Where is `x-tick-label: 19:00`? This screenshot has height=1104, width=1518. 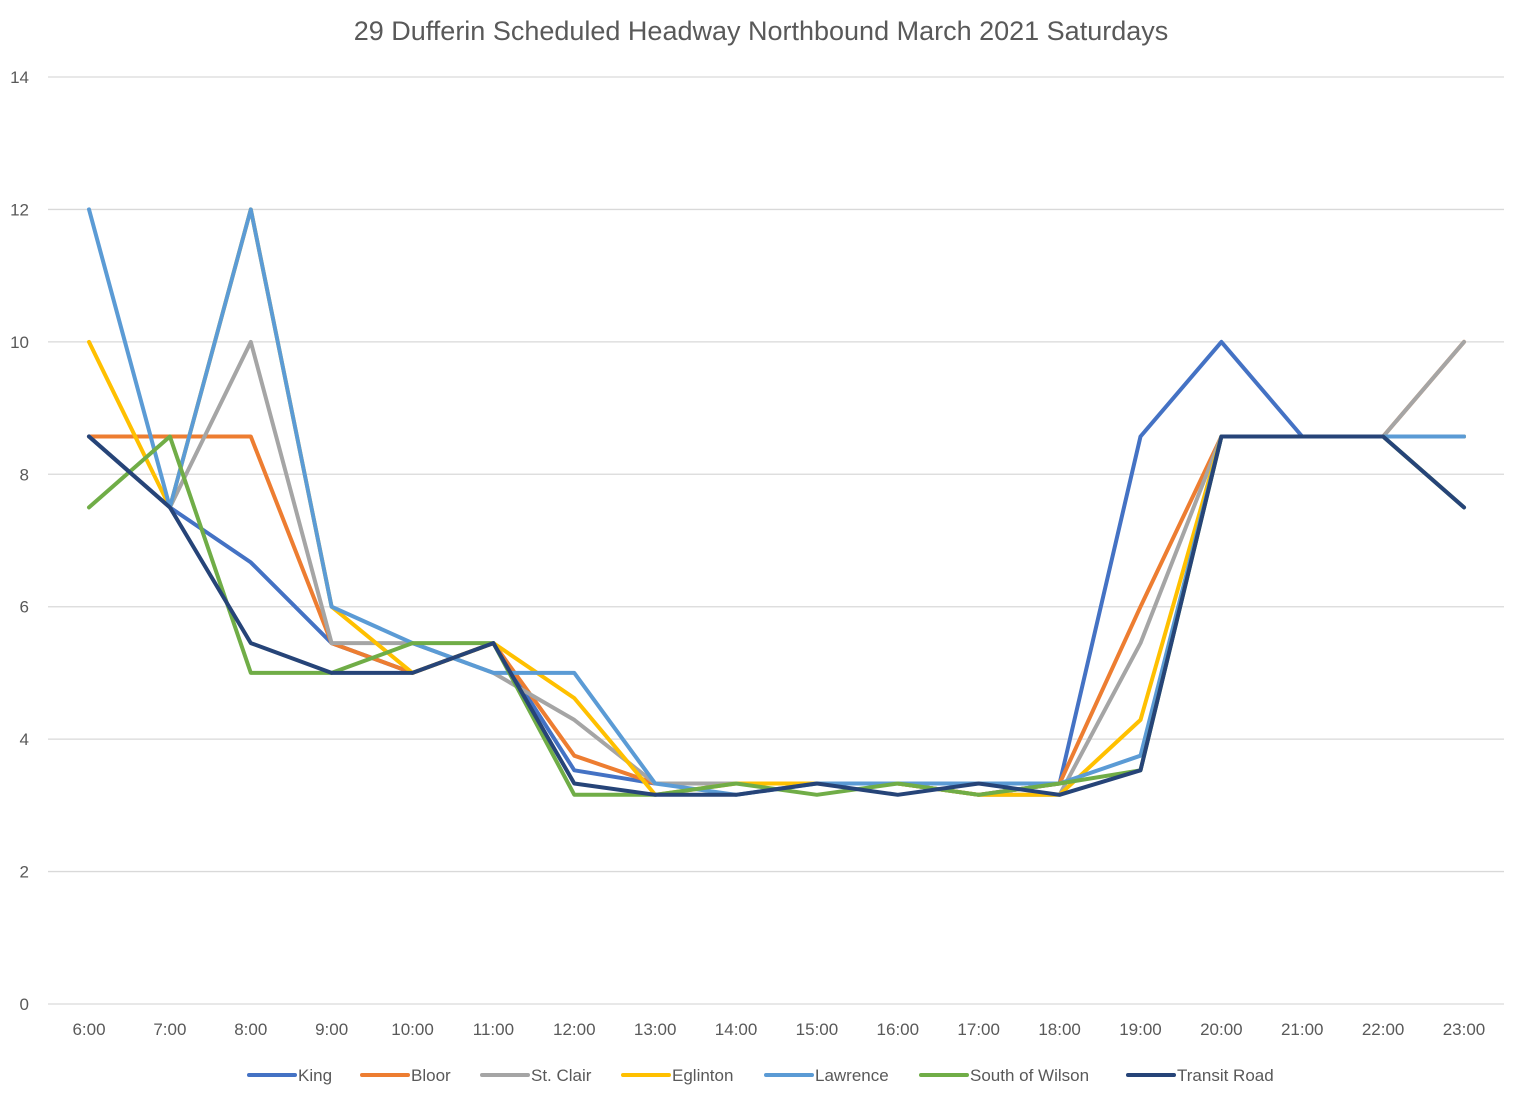
x-tick-label: 19:00 is located at coordinates (1140, 1029).